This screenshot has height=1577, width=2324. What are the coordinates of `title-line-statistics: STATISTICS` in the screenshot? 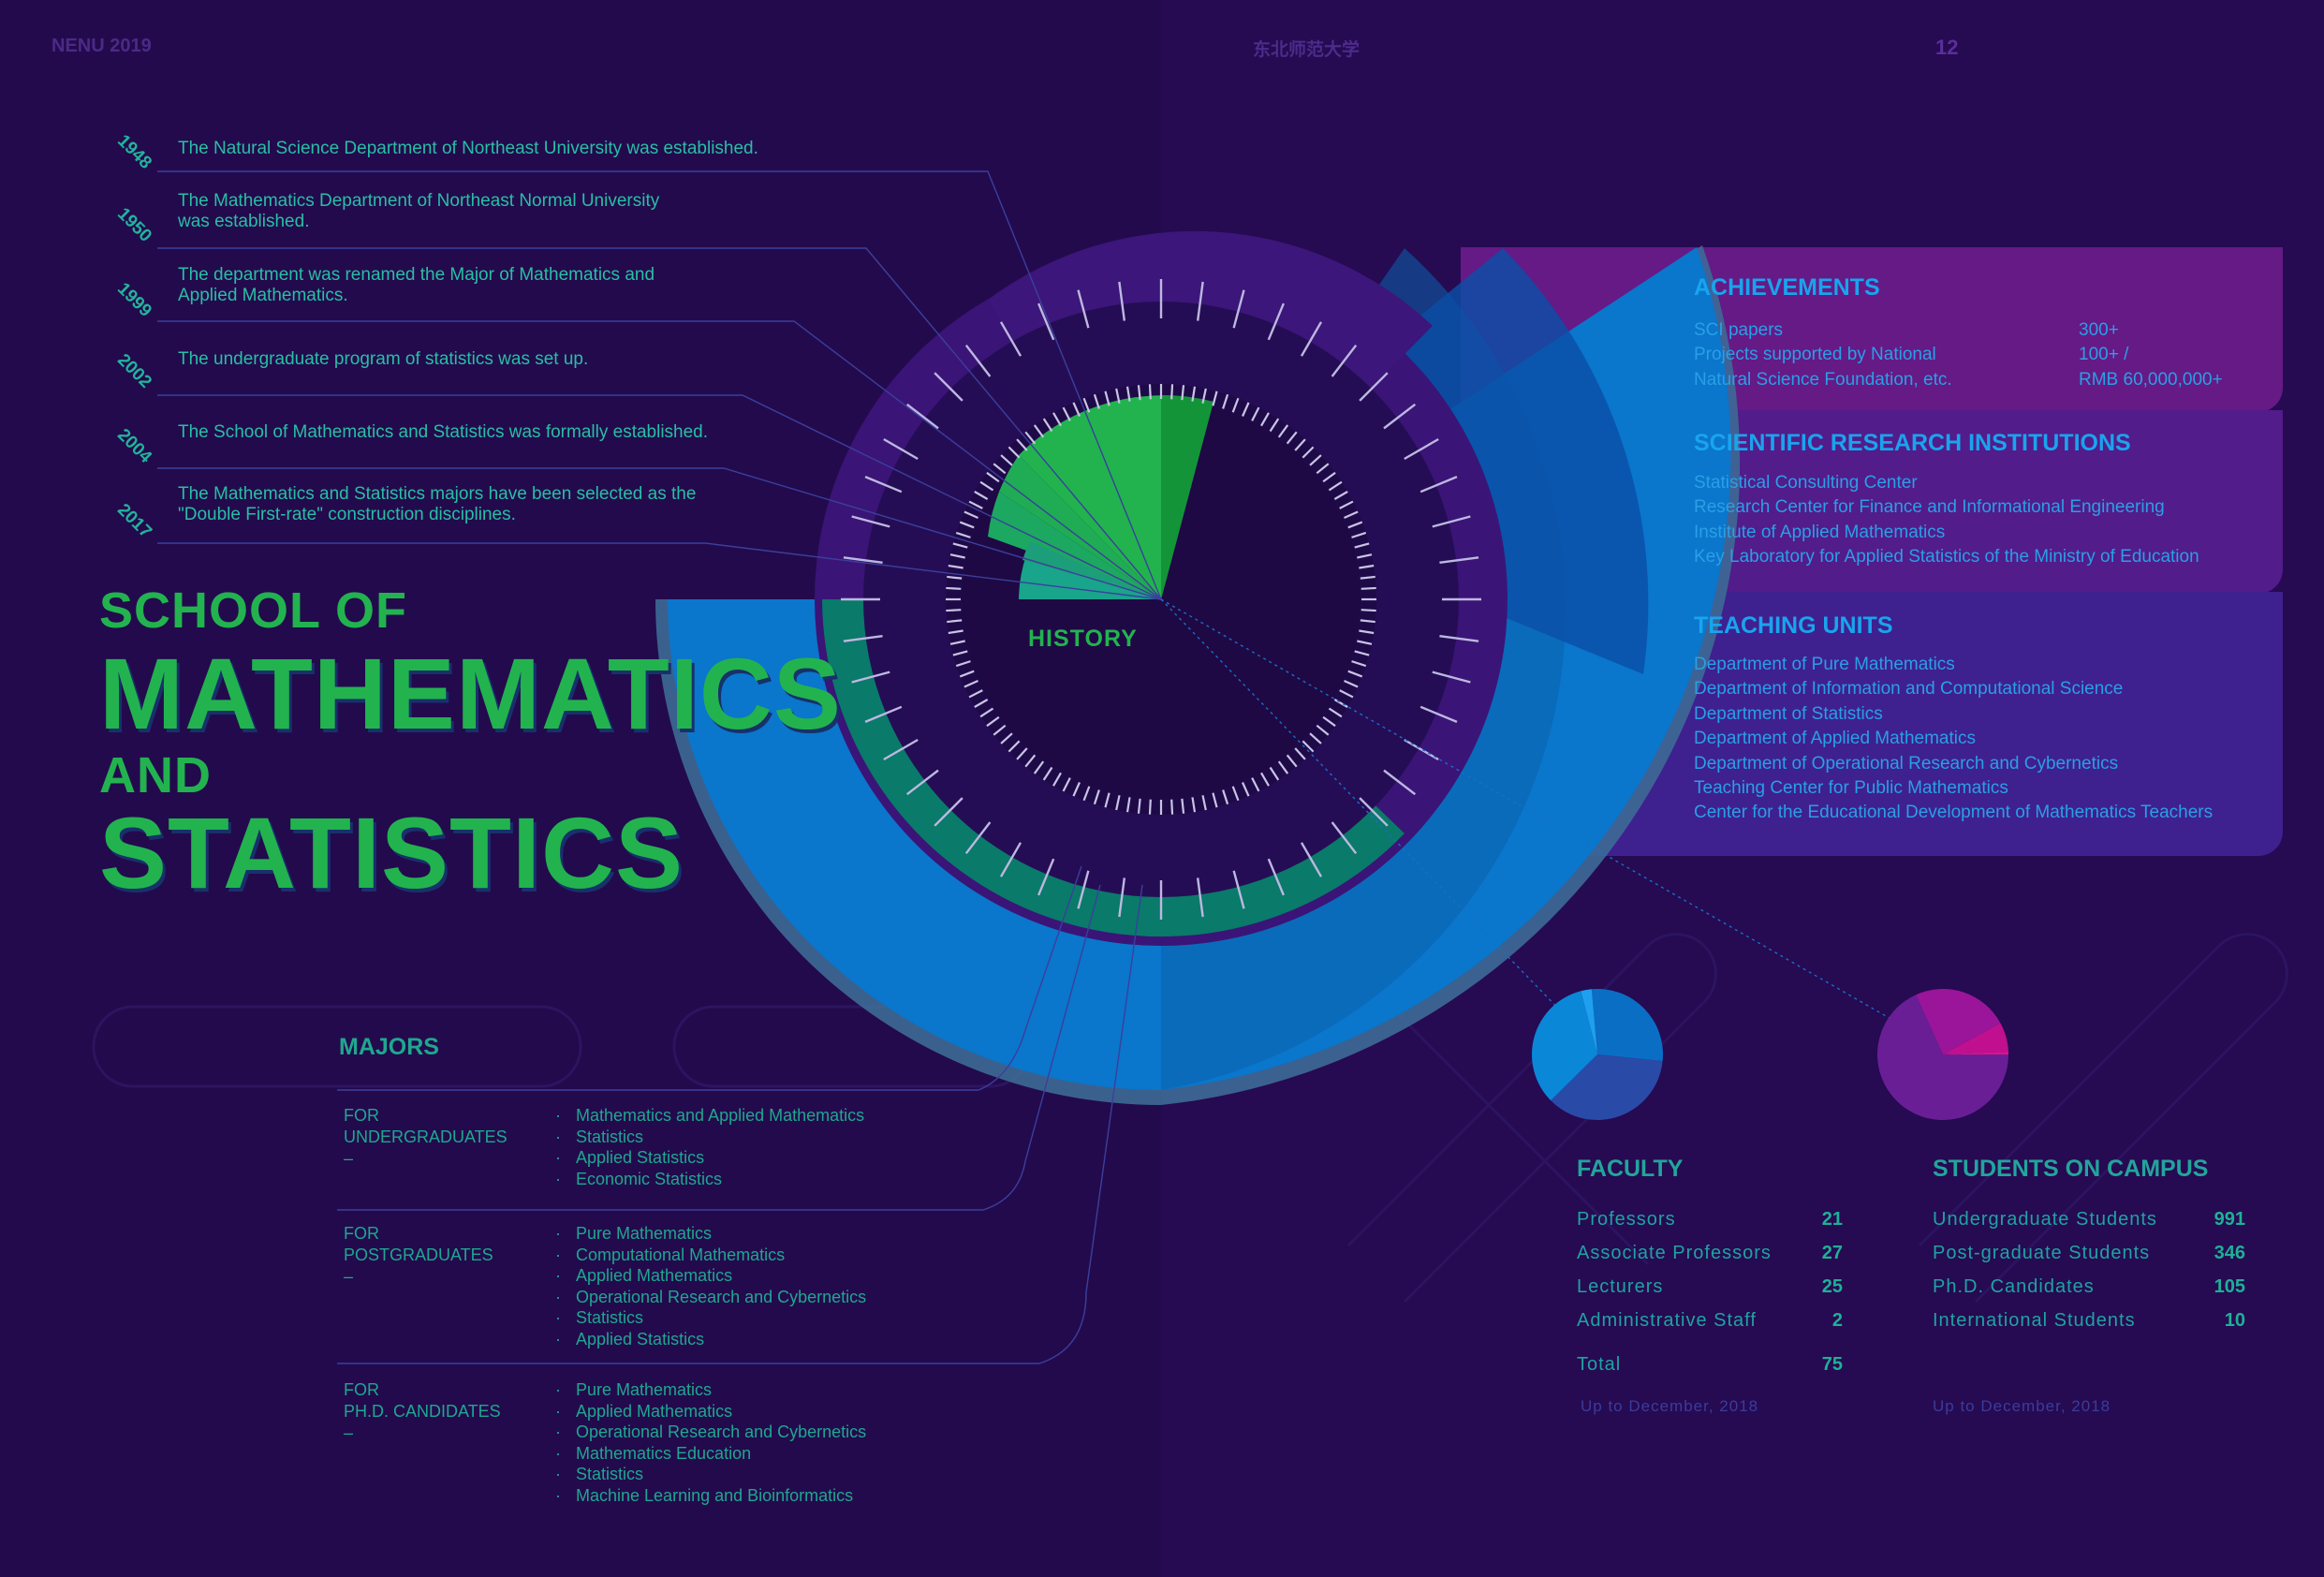 It's located at (391, 852).